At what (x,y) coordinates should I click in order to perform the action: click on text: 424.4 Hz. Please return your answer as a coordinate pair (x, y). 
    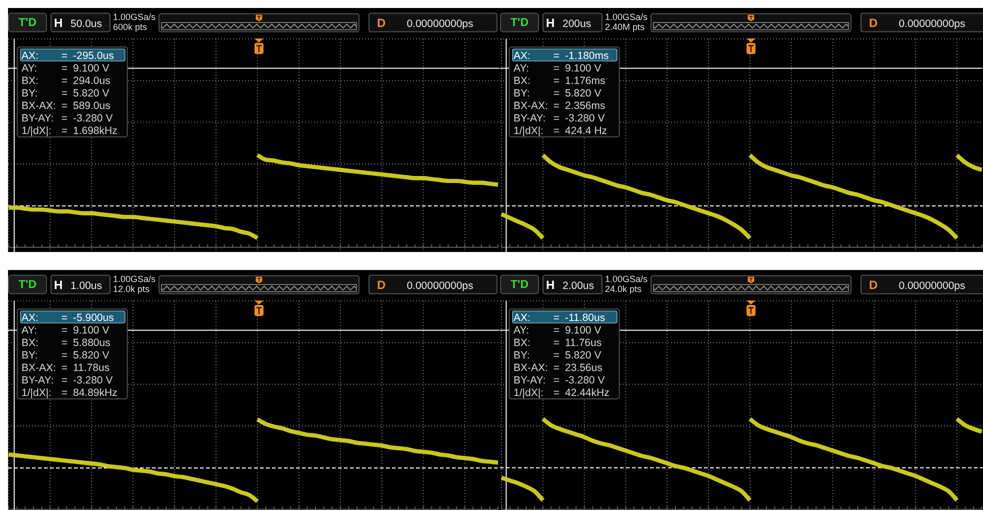
    Looking at the image, I should click on (586, 131).